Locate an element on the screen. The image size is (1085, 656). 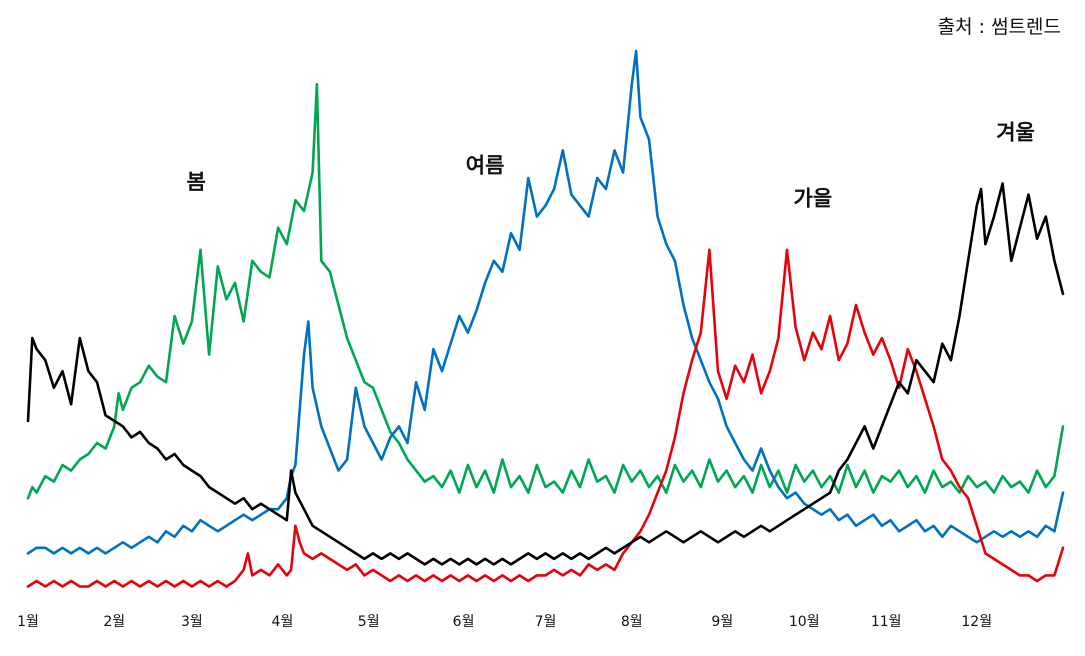
x-tick-label: 4월 is located at coordinates (283, 622).